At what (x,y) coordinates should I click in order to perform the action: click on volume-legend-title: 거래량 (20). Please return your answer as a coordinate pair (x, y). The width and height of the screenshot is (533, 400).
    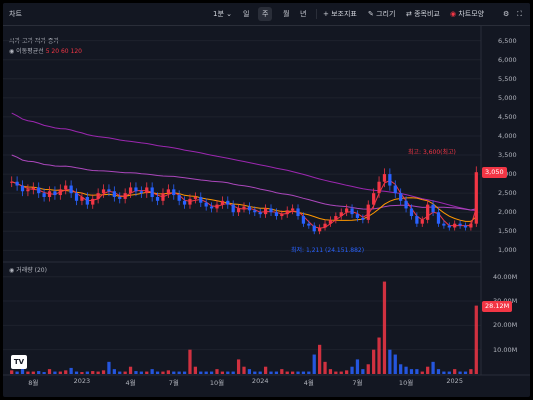
    Looking at the image, I should click on (31, 270).